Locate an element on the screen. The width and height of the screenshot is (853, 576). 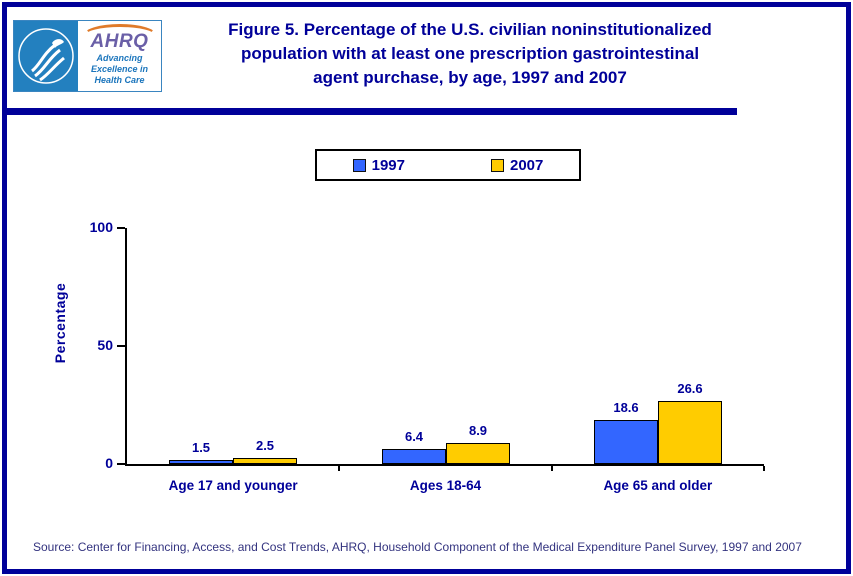
ahrq-swoosh-icon is located at coordinates (120, 35).